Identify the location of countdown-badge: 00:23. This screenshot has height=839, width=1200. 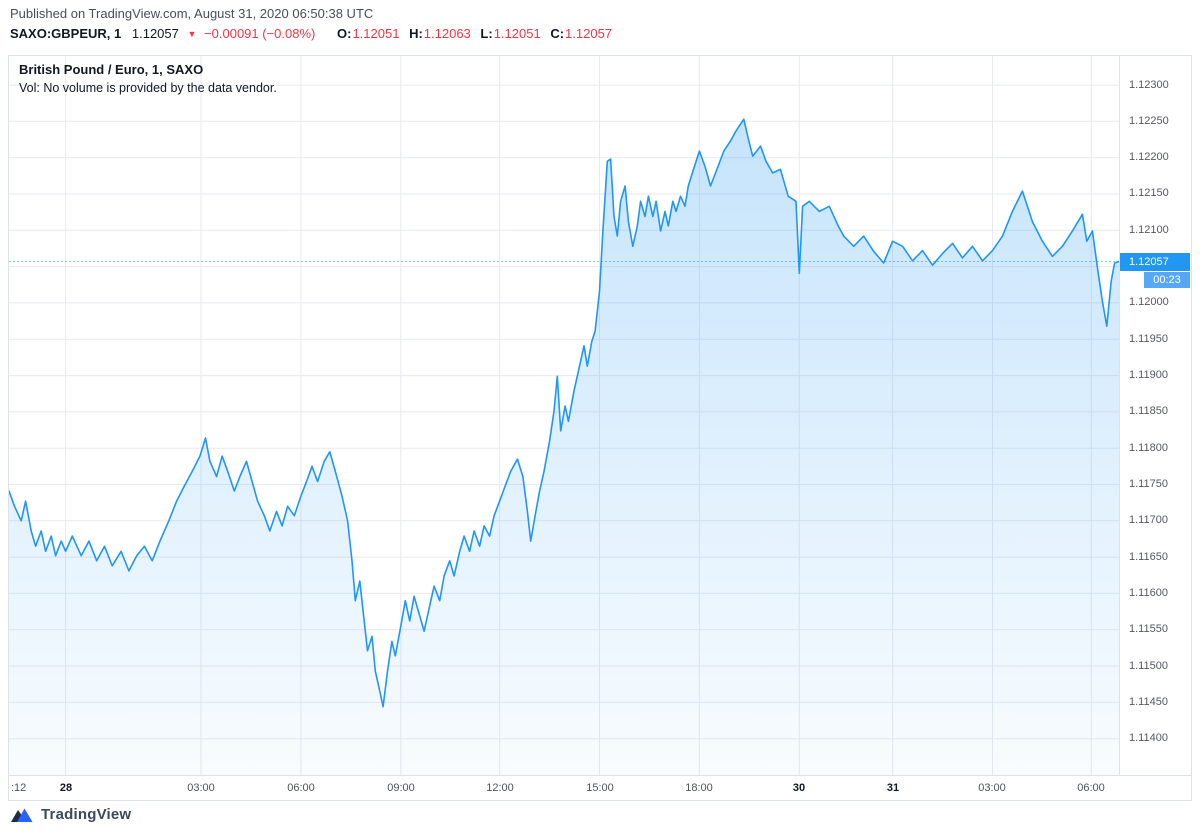
(1167, 280).